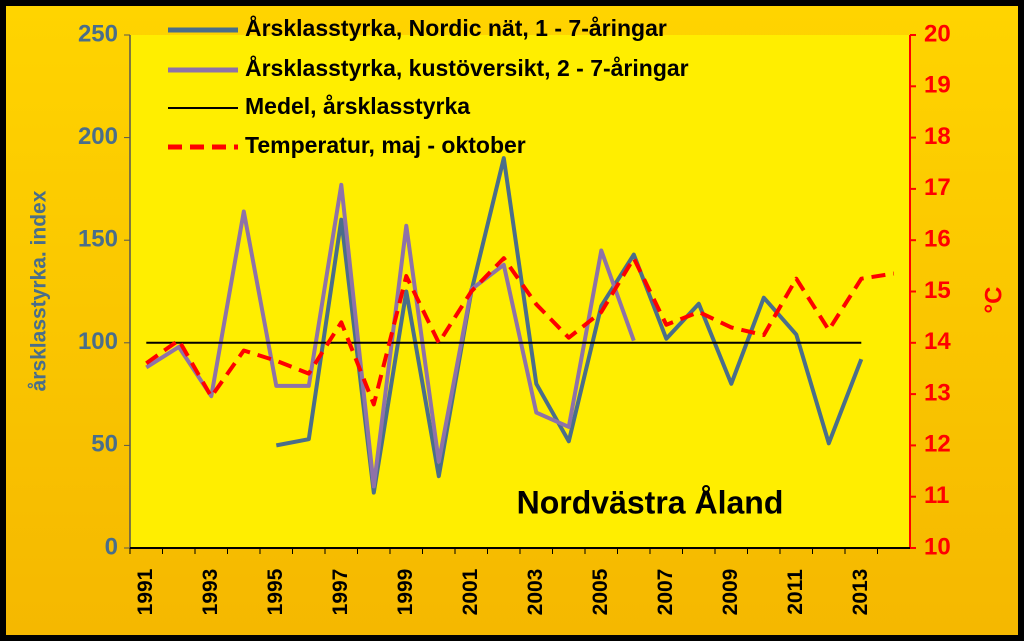 The image size is (1024, 641). Describe the element at coordinates (937, 85) in the screenshot. I see `y2-tick-label: 19` at that location.